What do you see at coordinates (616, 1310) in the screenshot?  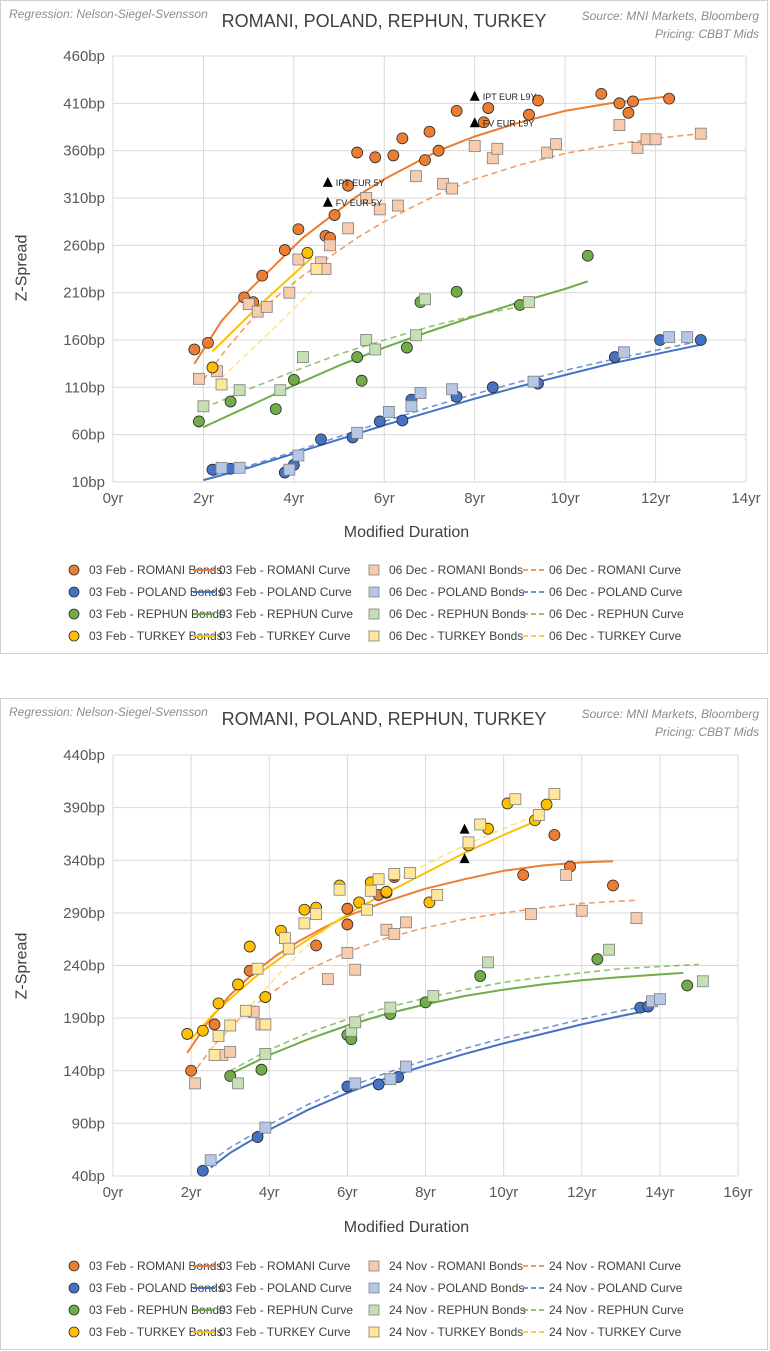 I see `legend-label: 24 Nov - REPHUN Curve` at bounding box center [616, 1310].